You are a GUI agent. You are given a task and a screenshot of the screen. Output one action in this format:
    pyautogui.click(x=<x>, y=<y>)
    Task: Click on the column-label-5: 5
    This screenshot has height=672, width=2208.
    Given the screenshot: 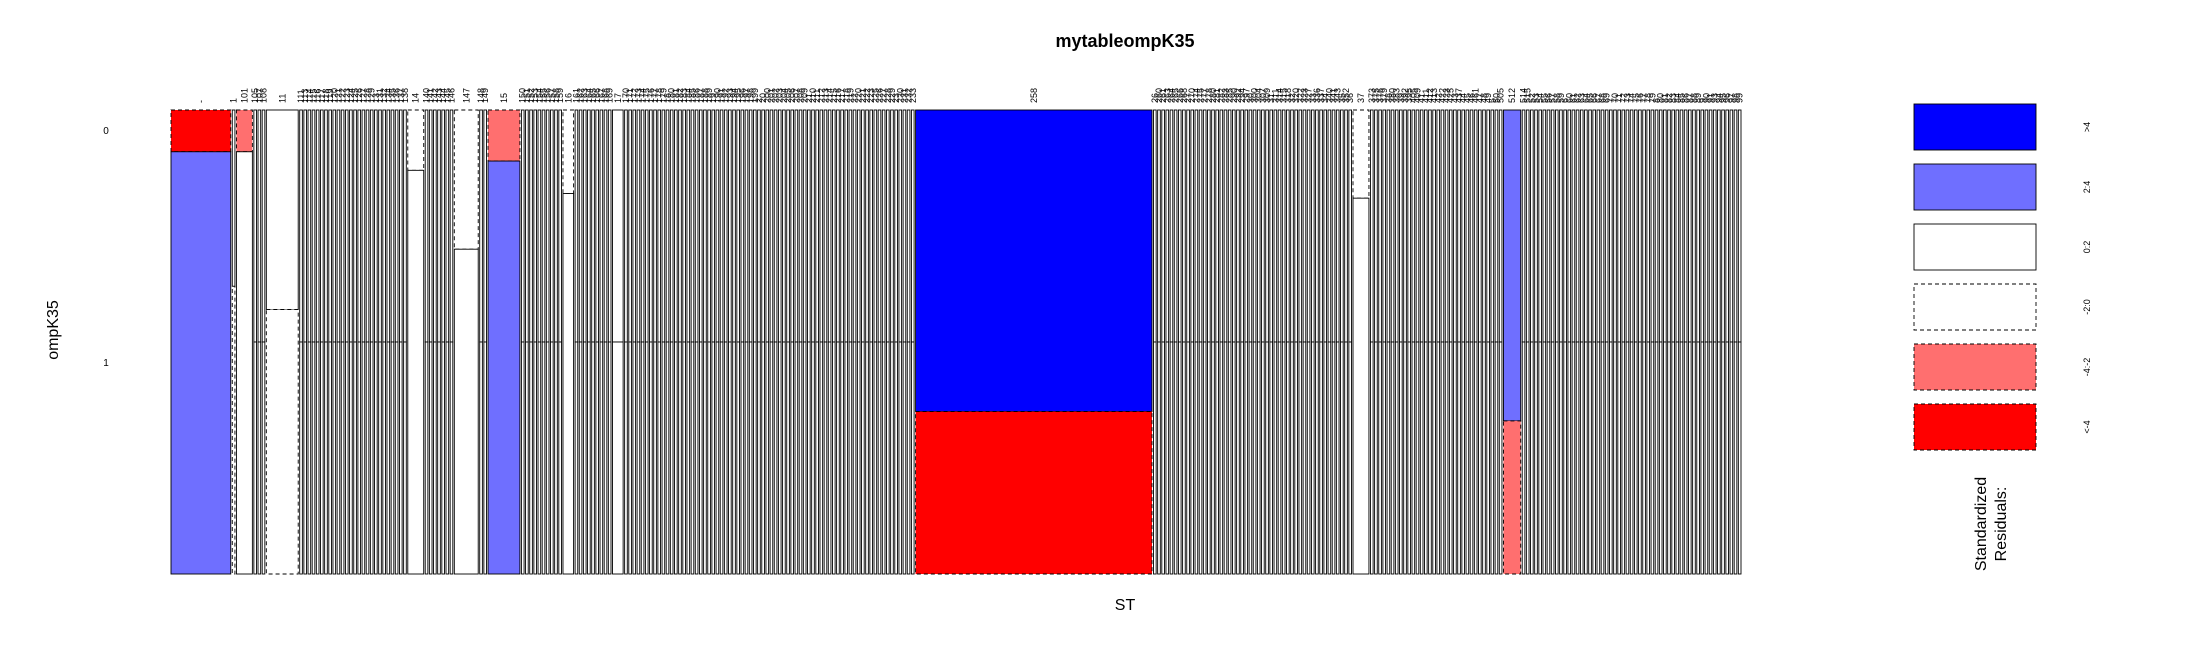 What is the action you would take?
    pyautogui.click(x=1492, y=100)
    